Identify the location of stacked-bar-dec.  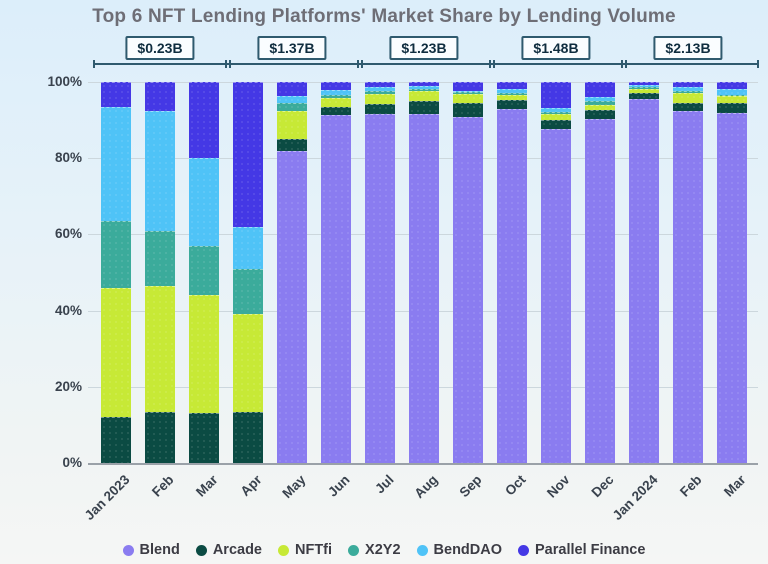
(600, 272).